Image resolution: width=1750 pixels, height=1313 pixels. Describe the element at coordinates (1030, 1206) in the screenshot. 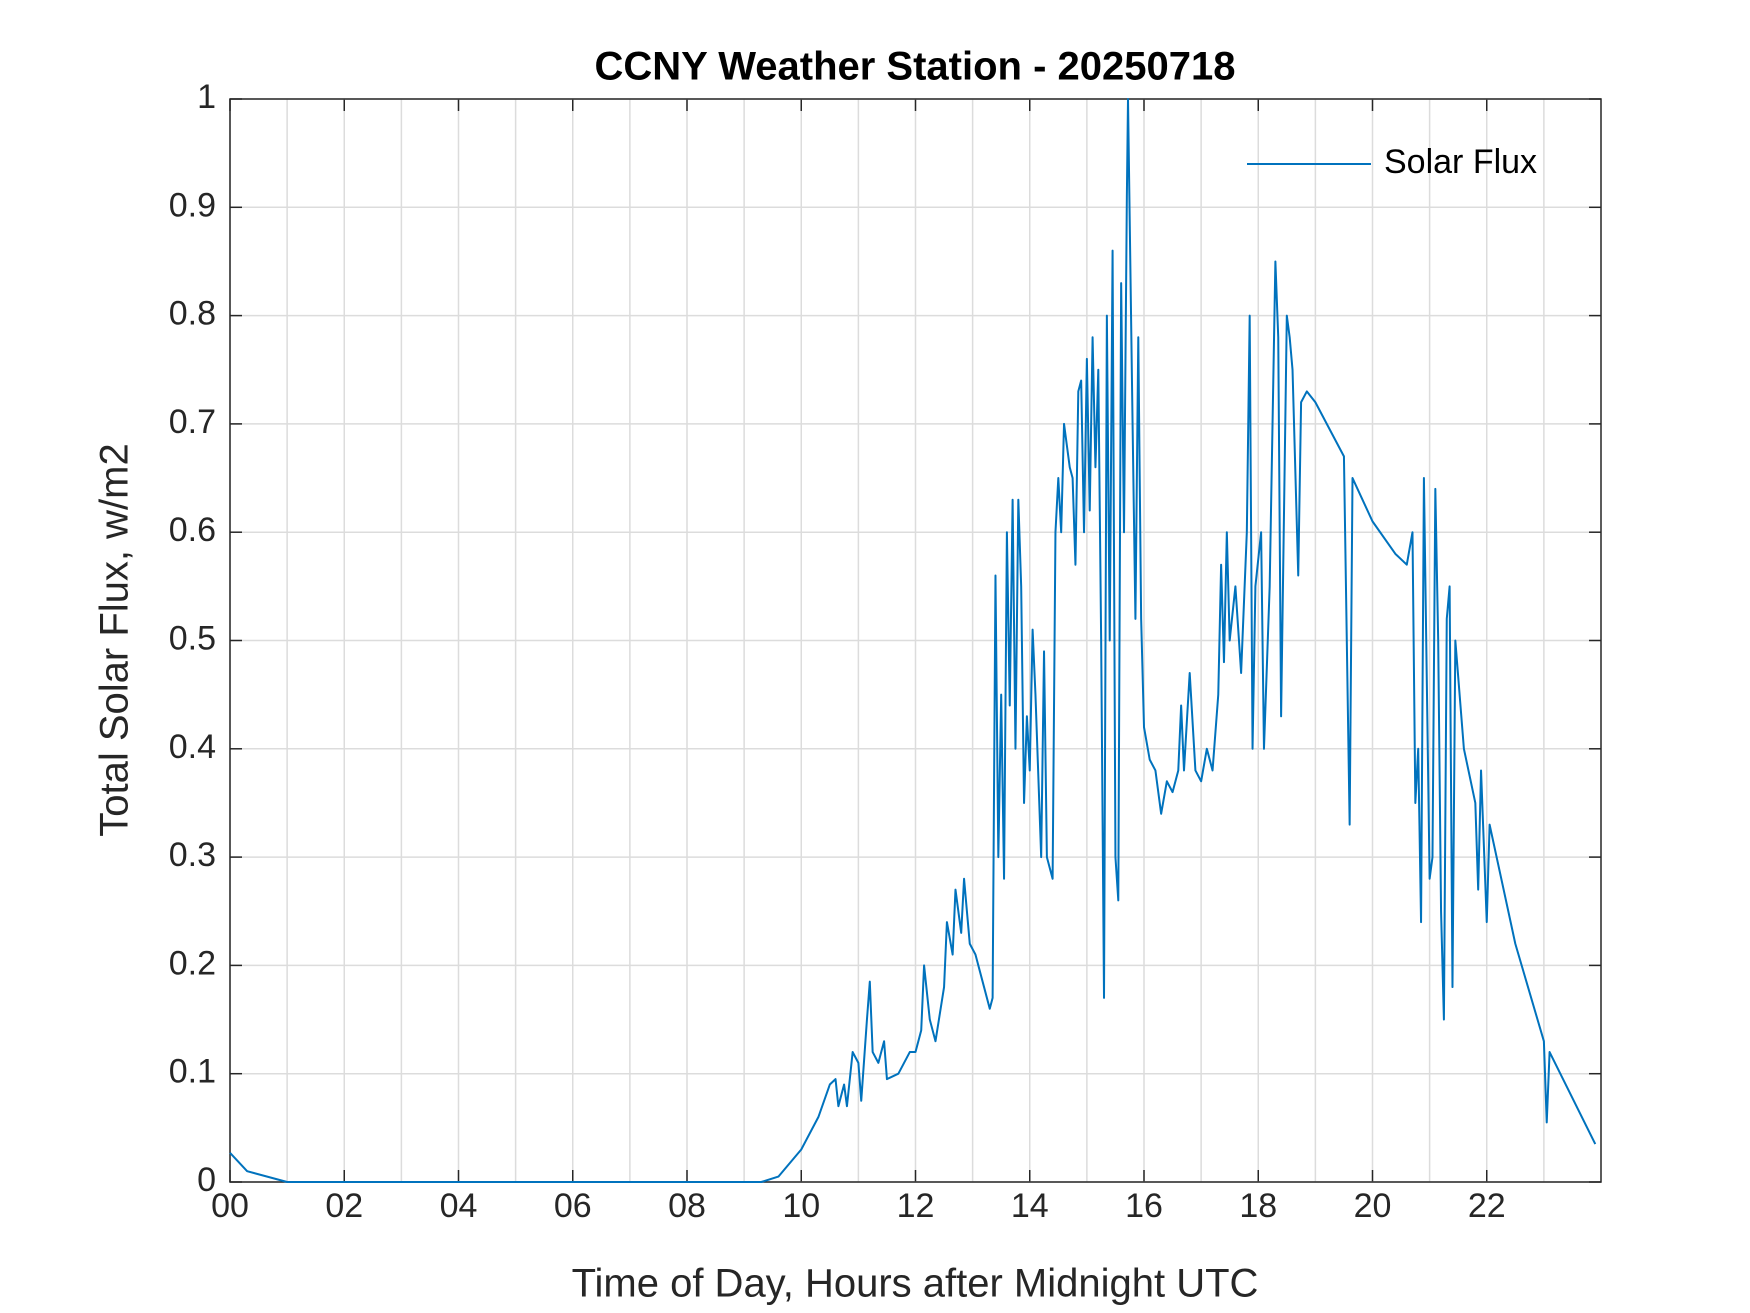

I see `x-tick-label: 14` at that location.